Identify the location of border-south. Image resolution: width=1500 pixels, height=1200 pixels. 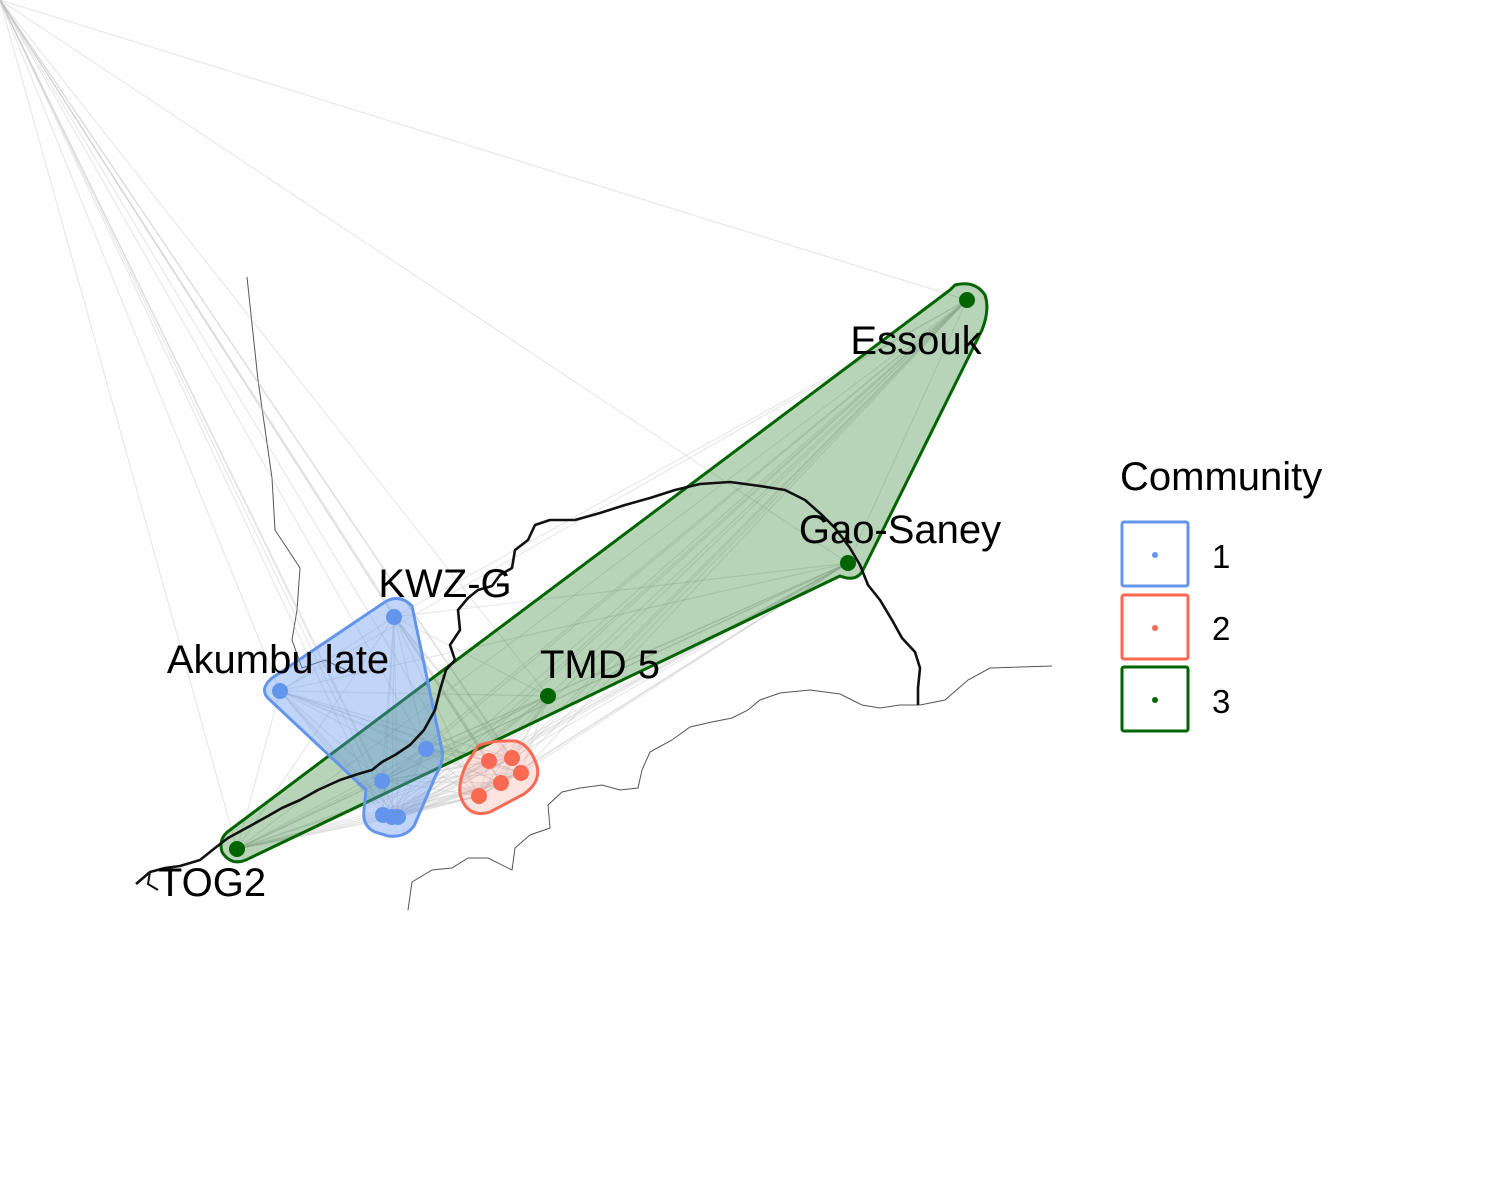
(663, 800).